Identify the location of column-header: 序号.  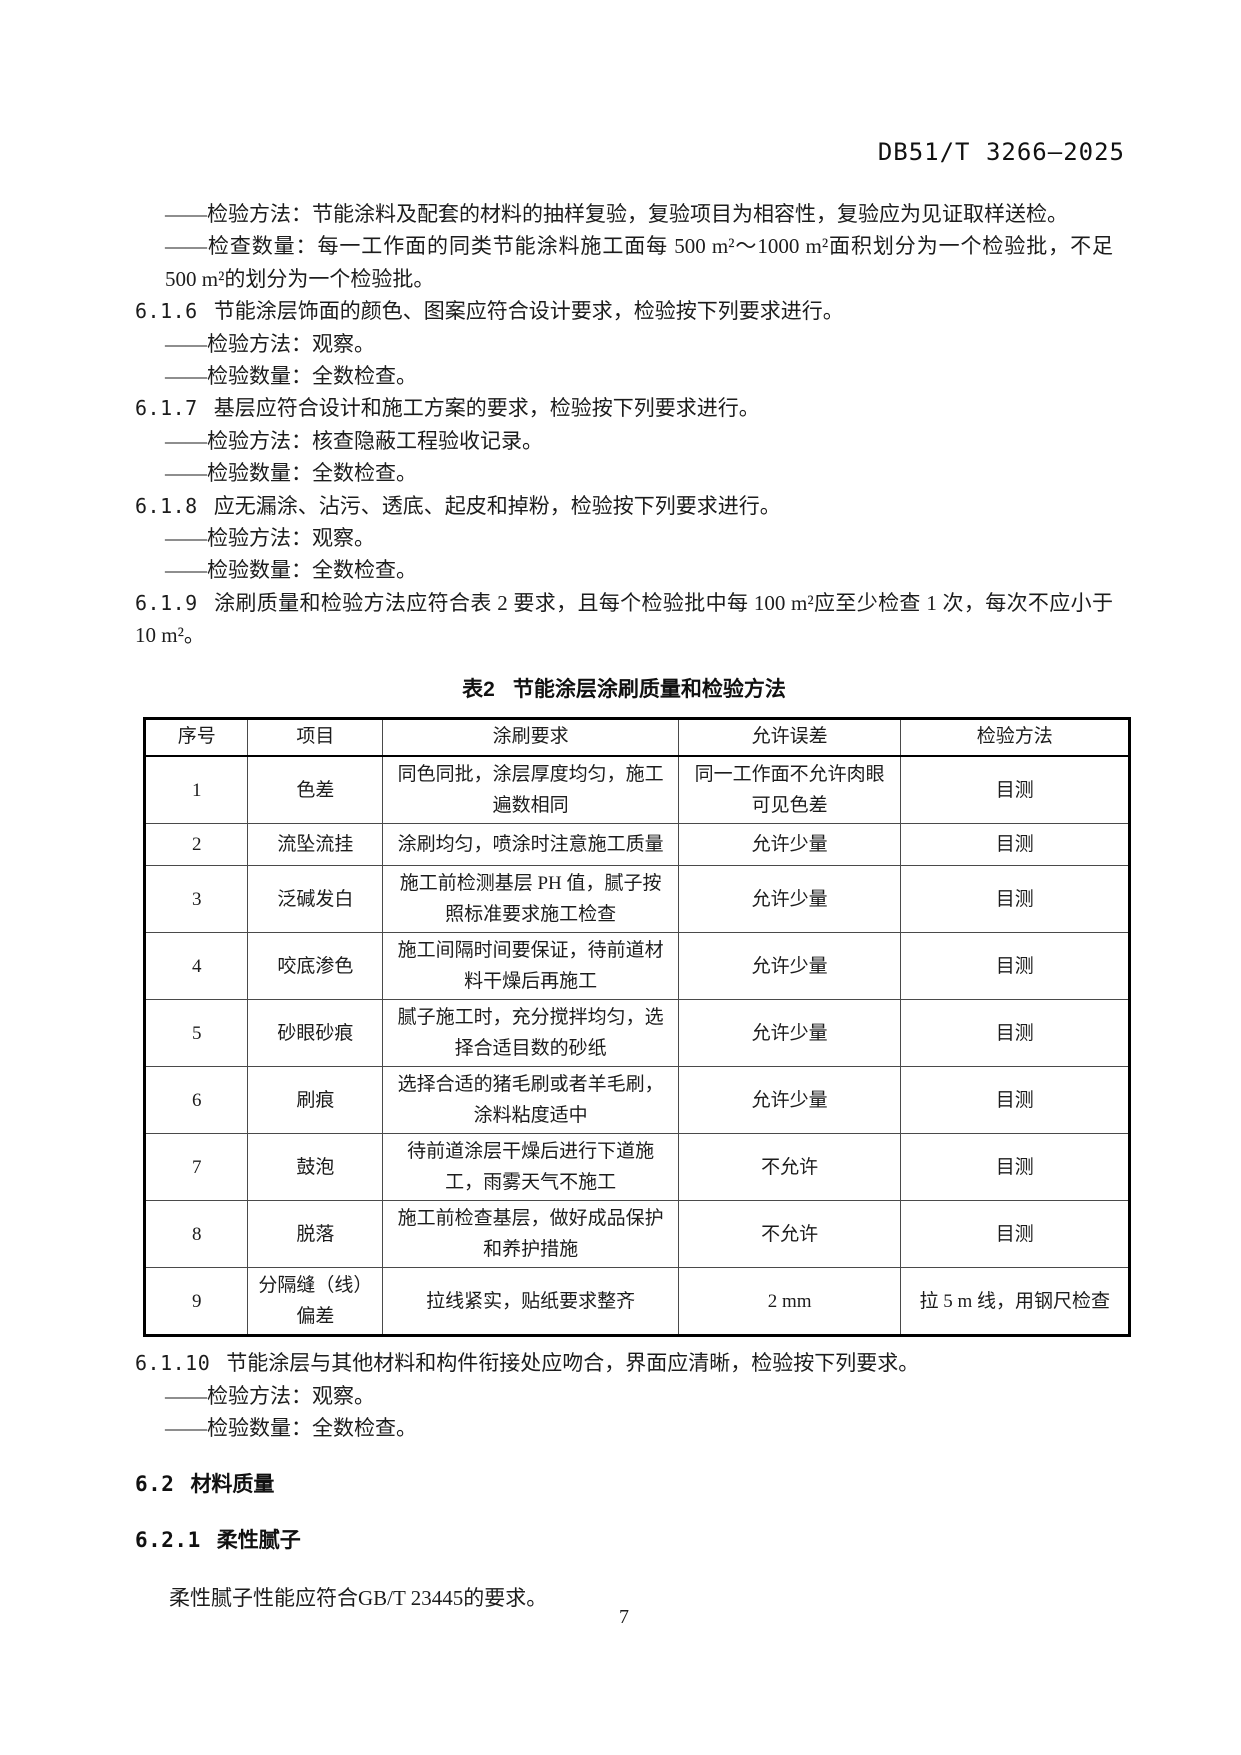
(196, 737).